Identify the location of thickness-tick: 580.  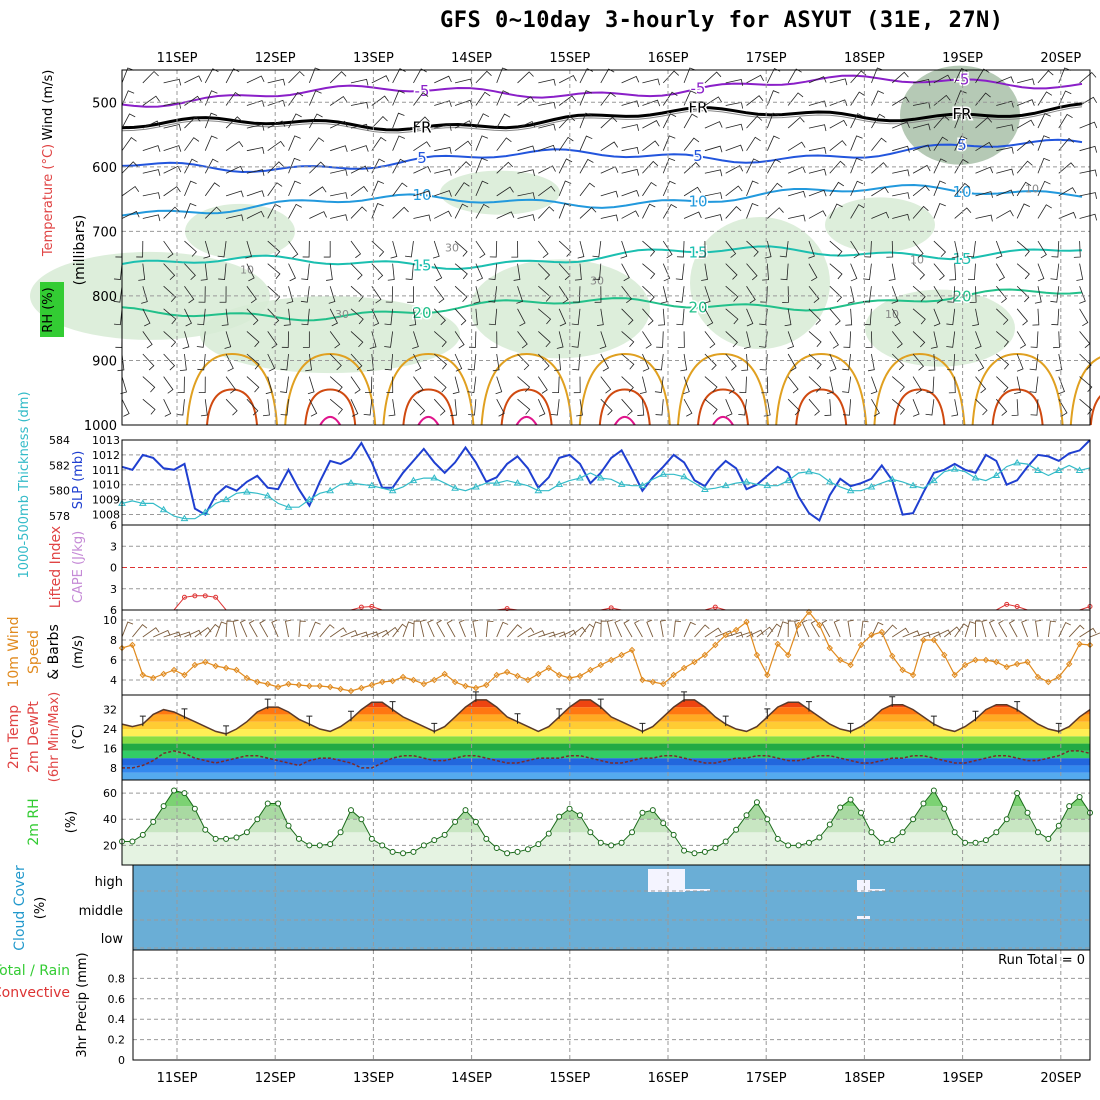
(59, 491).